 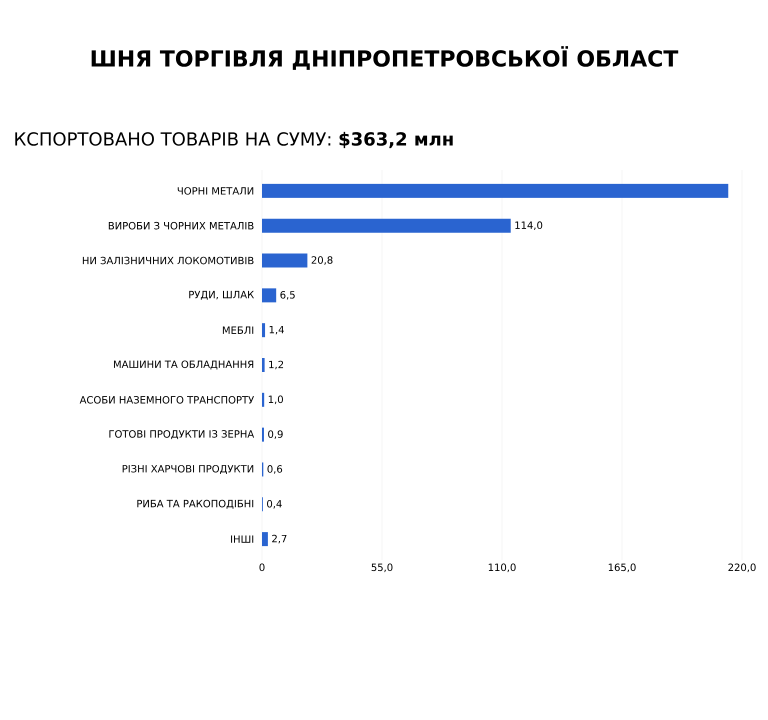 I want to click on x-tick-label: 55,0, so click(x=382, y=568).